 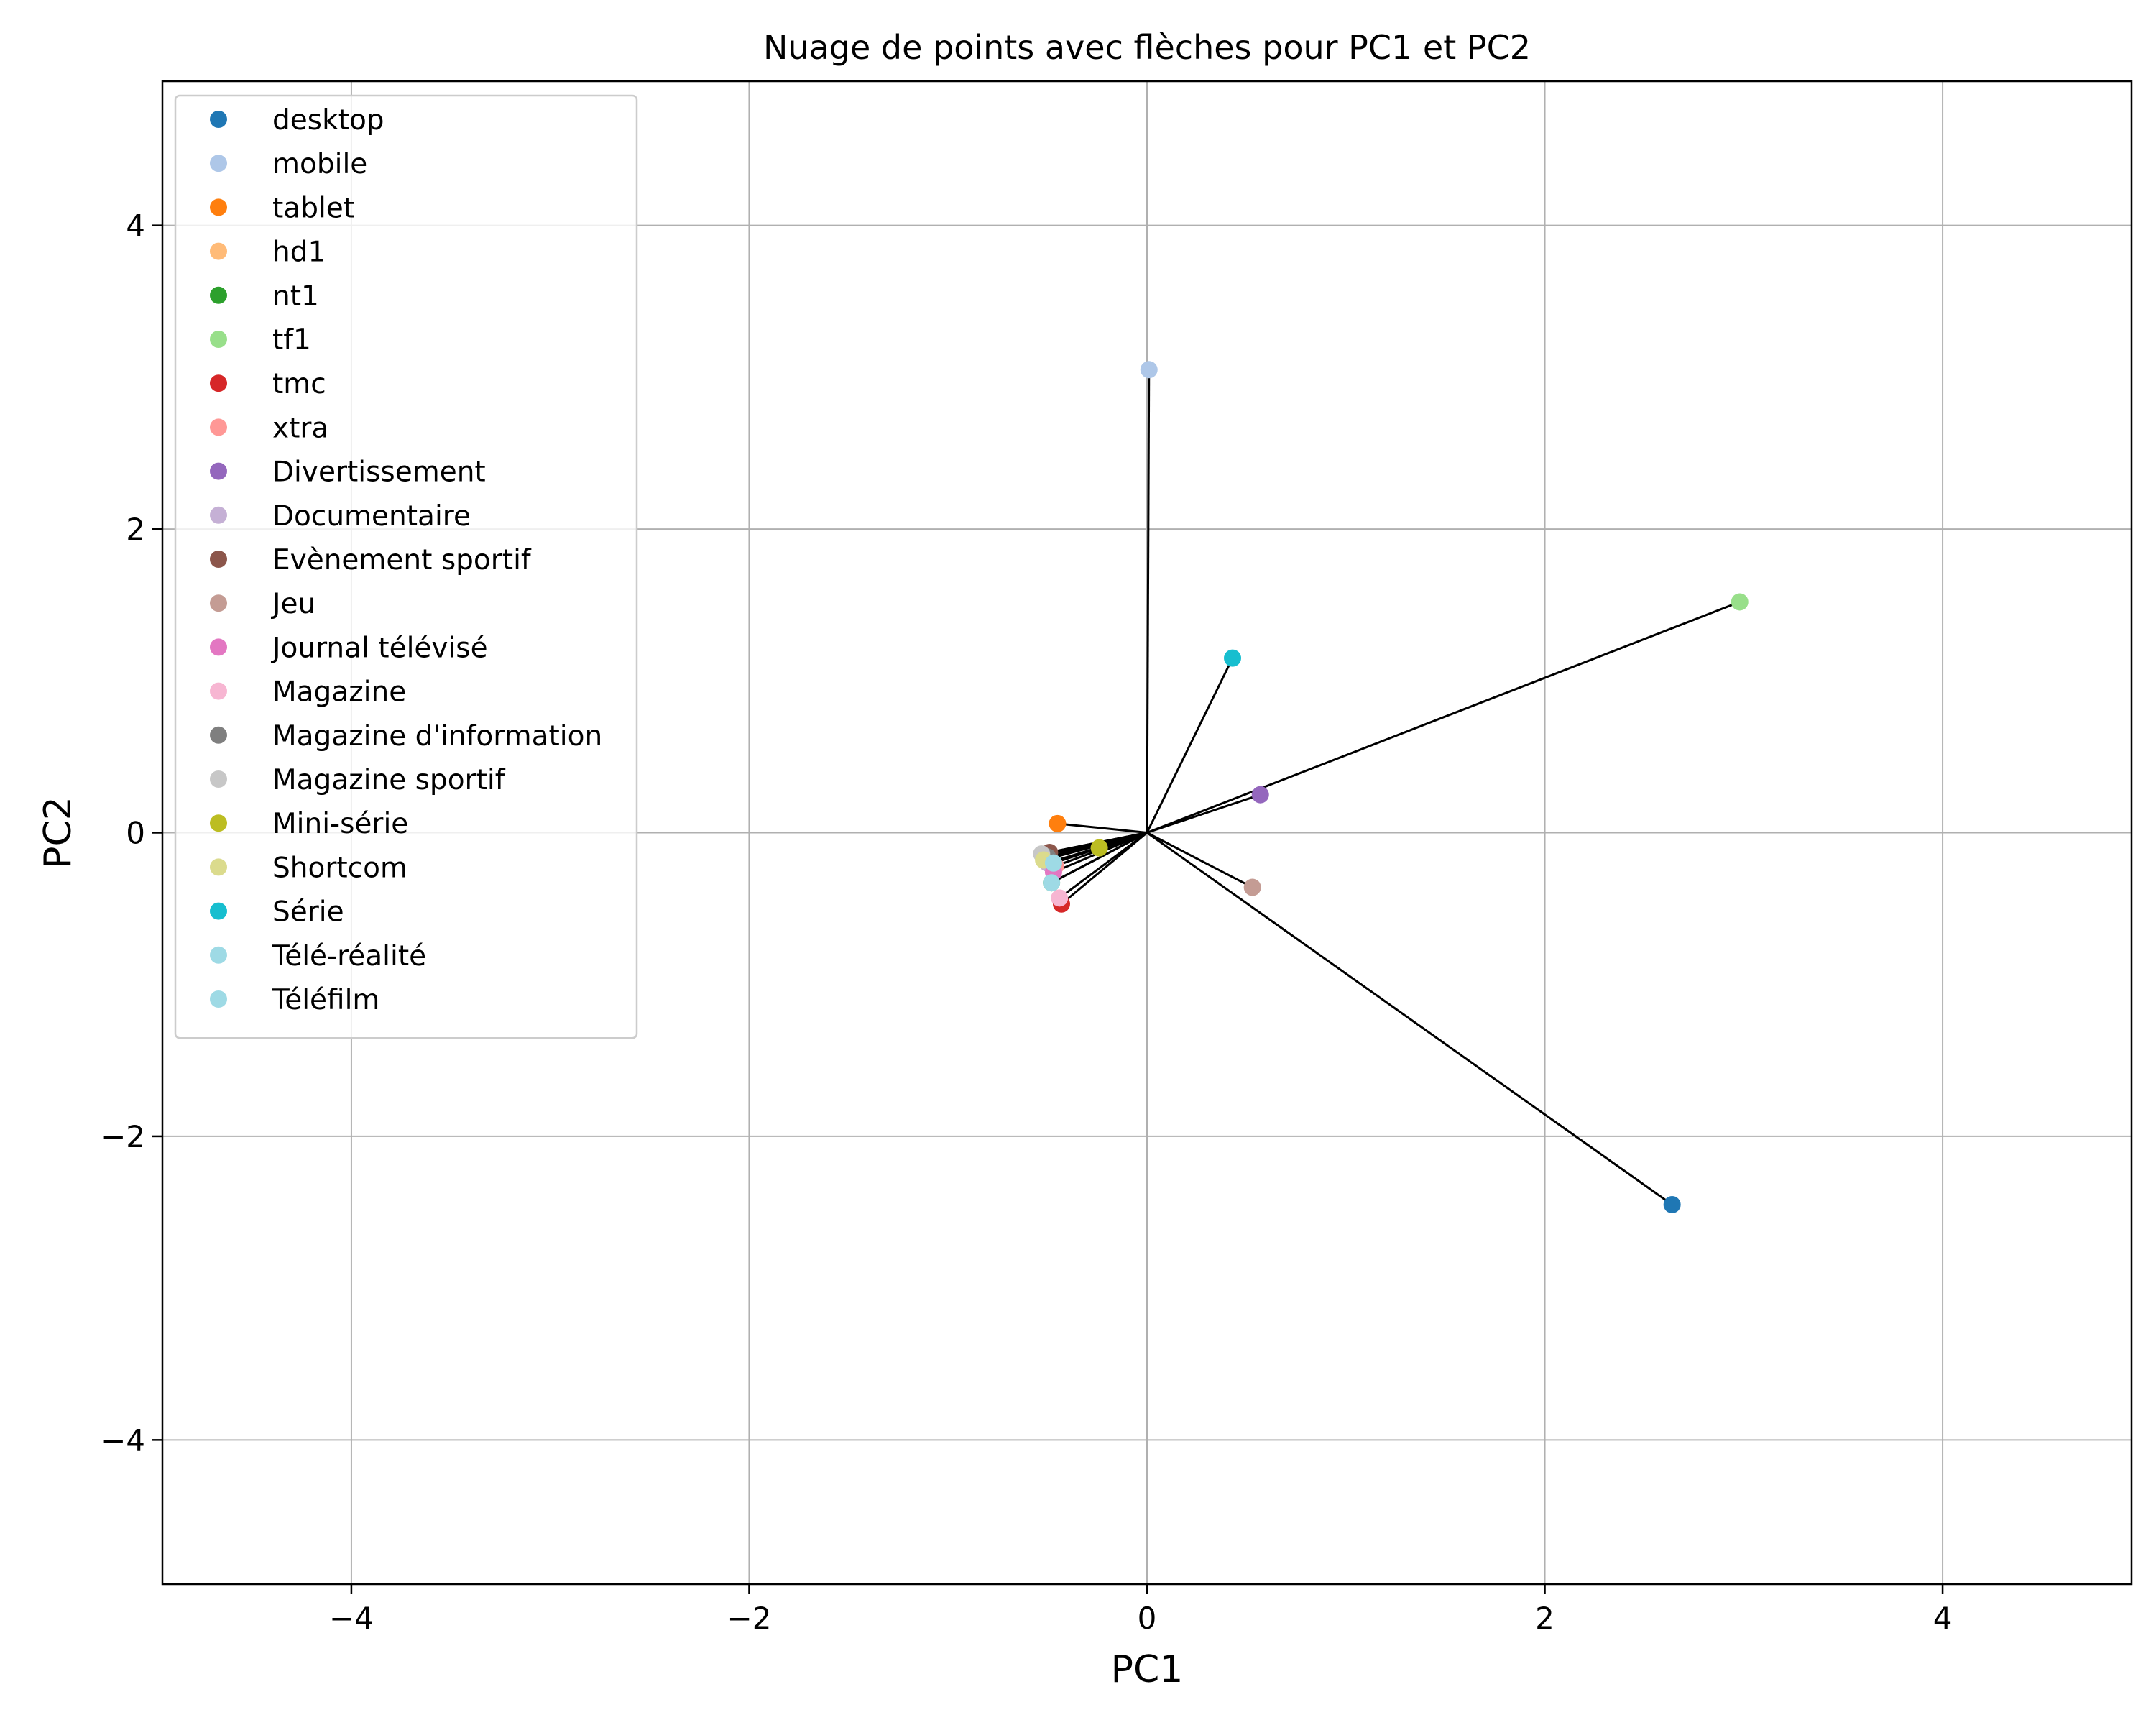 I want to click on legend-label: Magazine, so click(x=339, y=692).